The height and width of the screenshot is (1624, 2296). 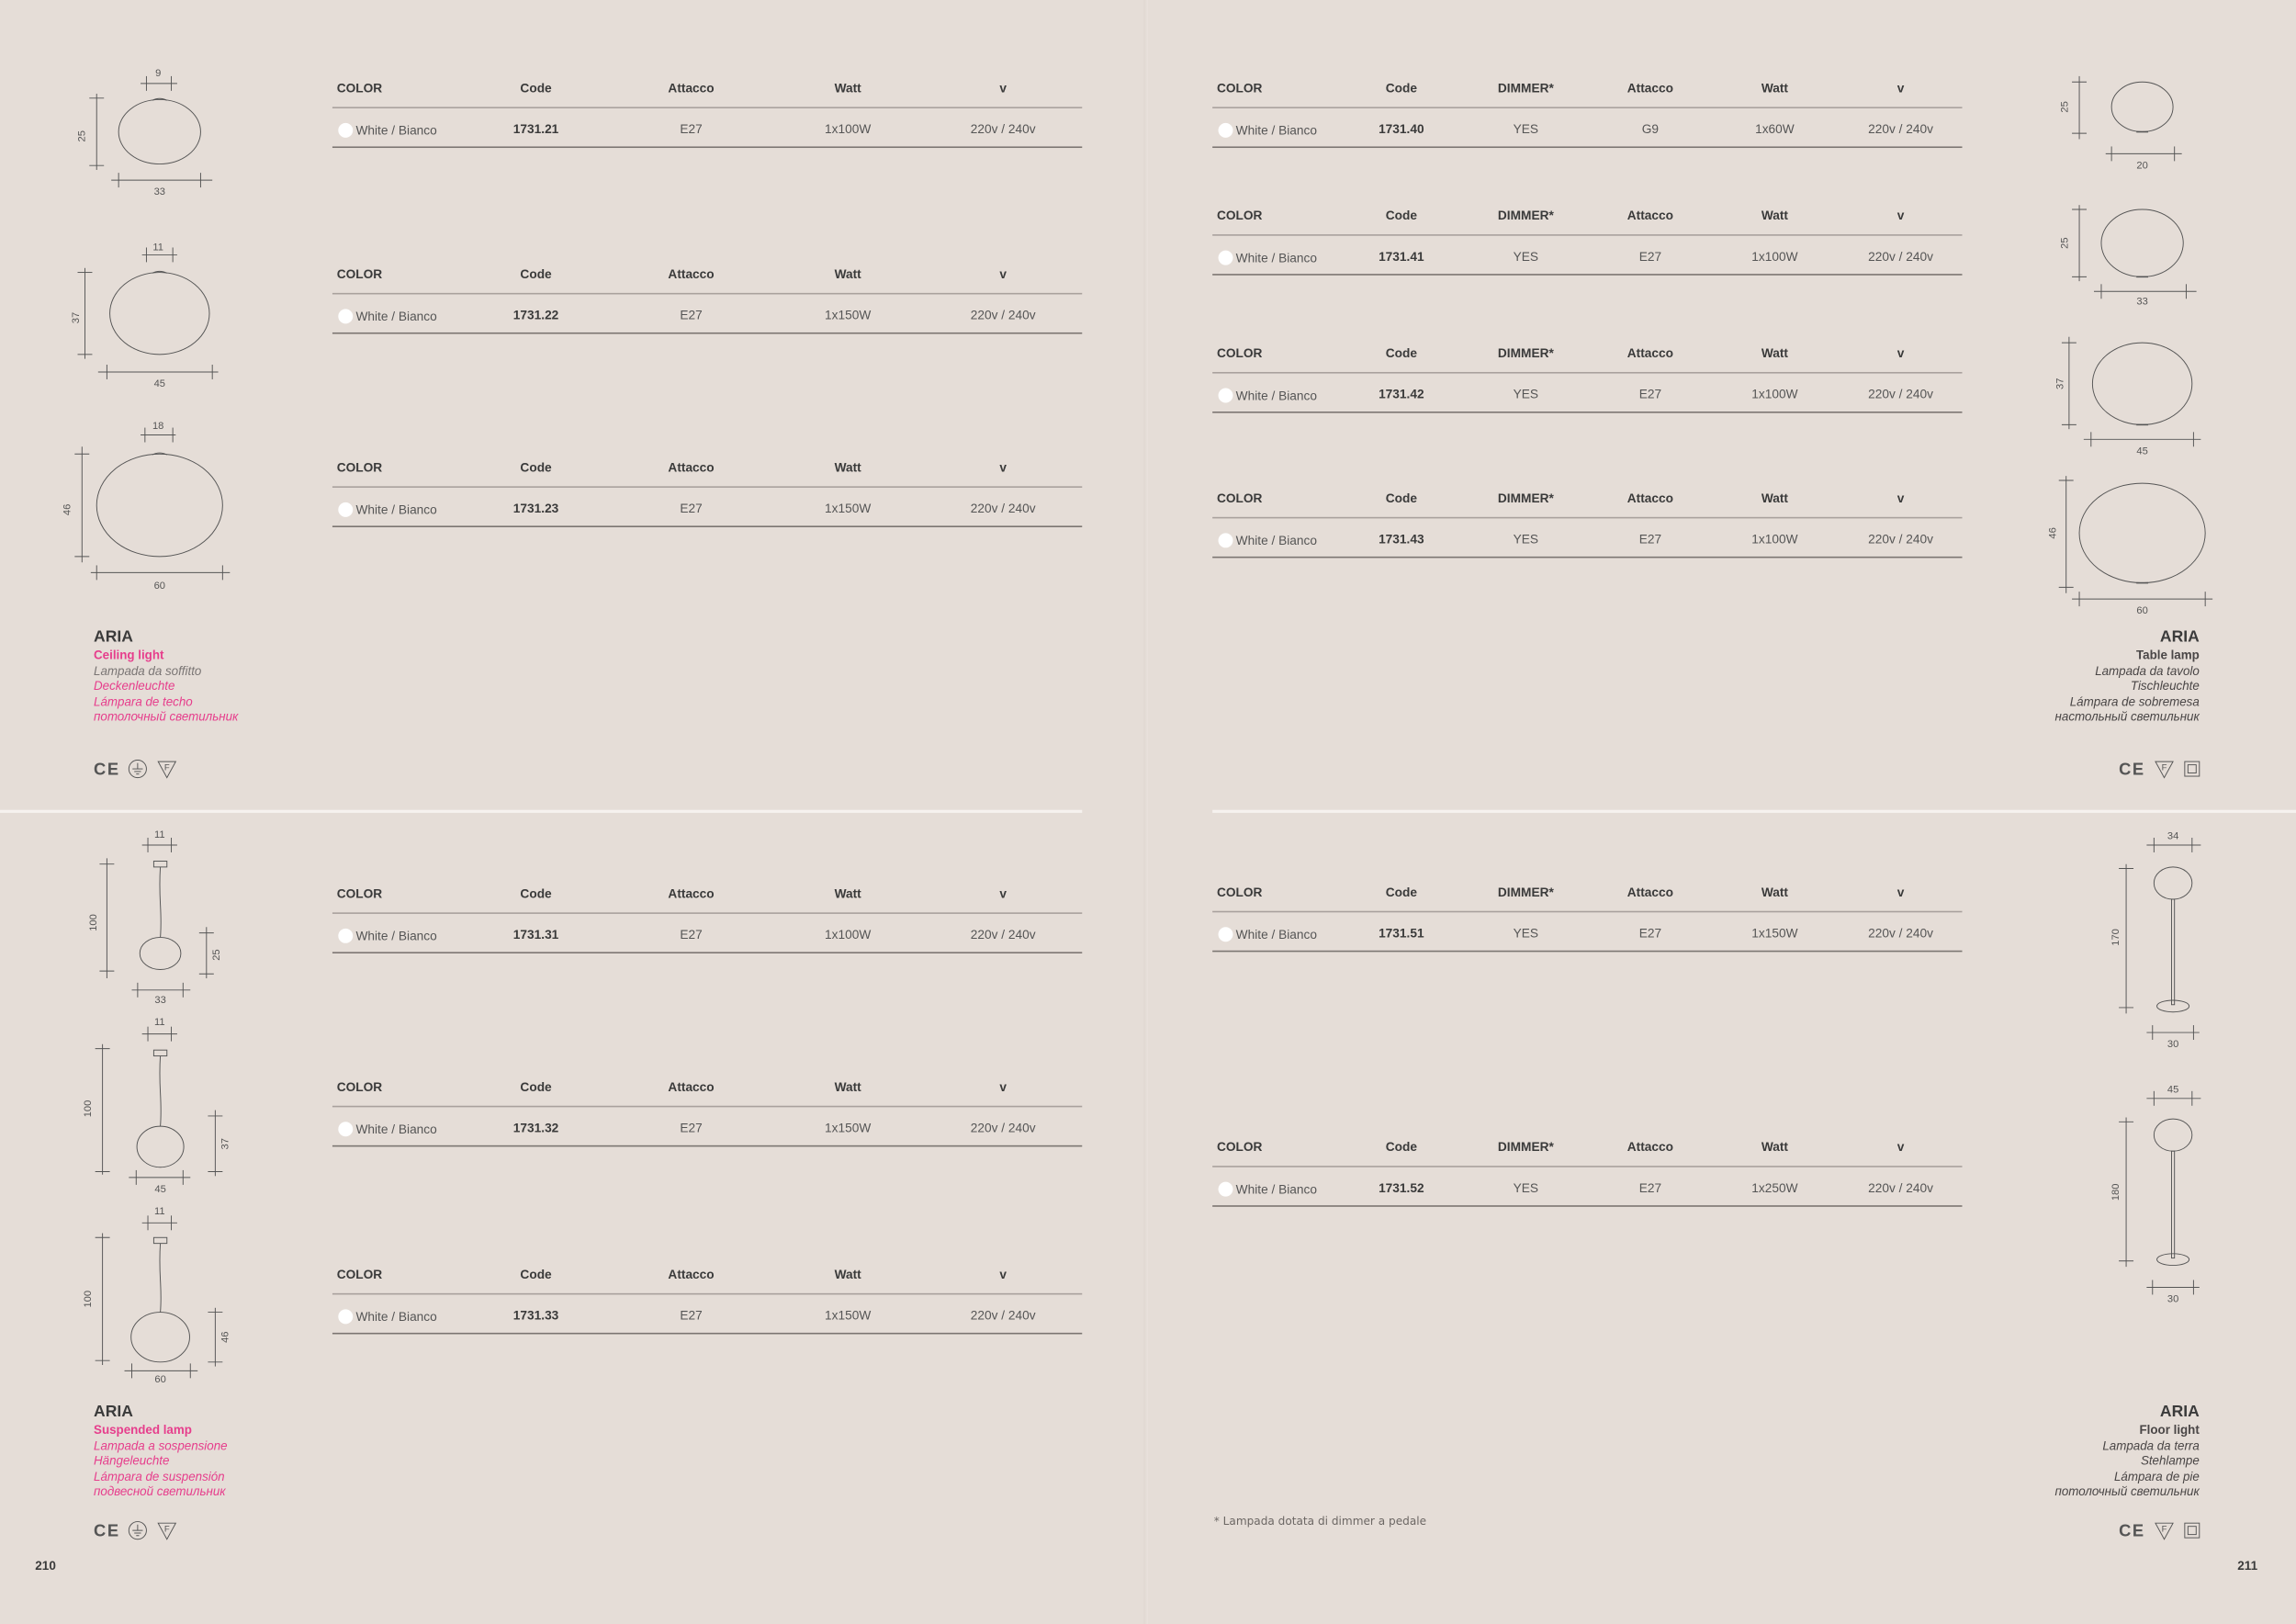 I want to click on type-es: Lámpara de suspensión, so click(x=160, y=1475).